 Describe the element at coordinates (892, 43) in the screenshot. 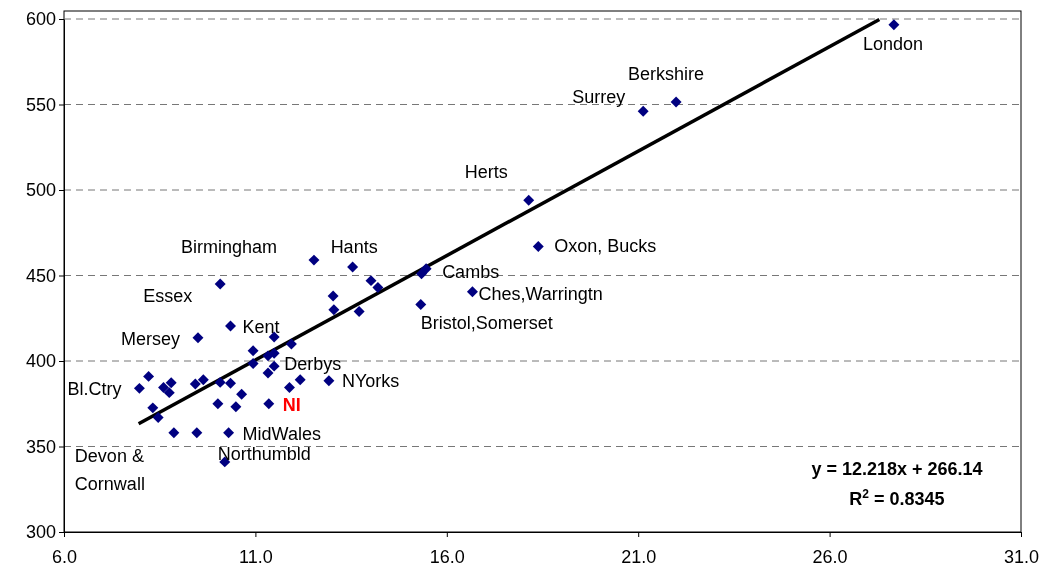

I see `annotation: London` at that location.